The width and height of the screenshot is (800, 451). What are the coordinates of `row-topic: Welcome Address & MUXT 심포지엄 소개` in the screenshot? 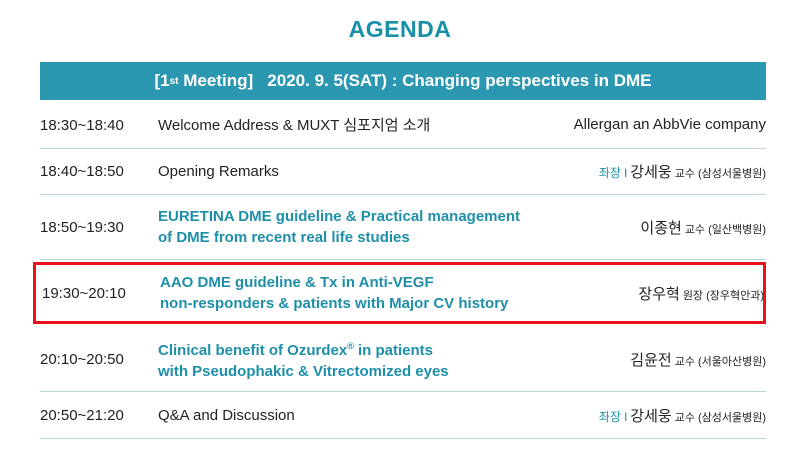 It's located at (294, 125).